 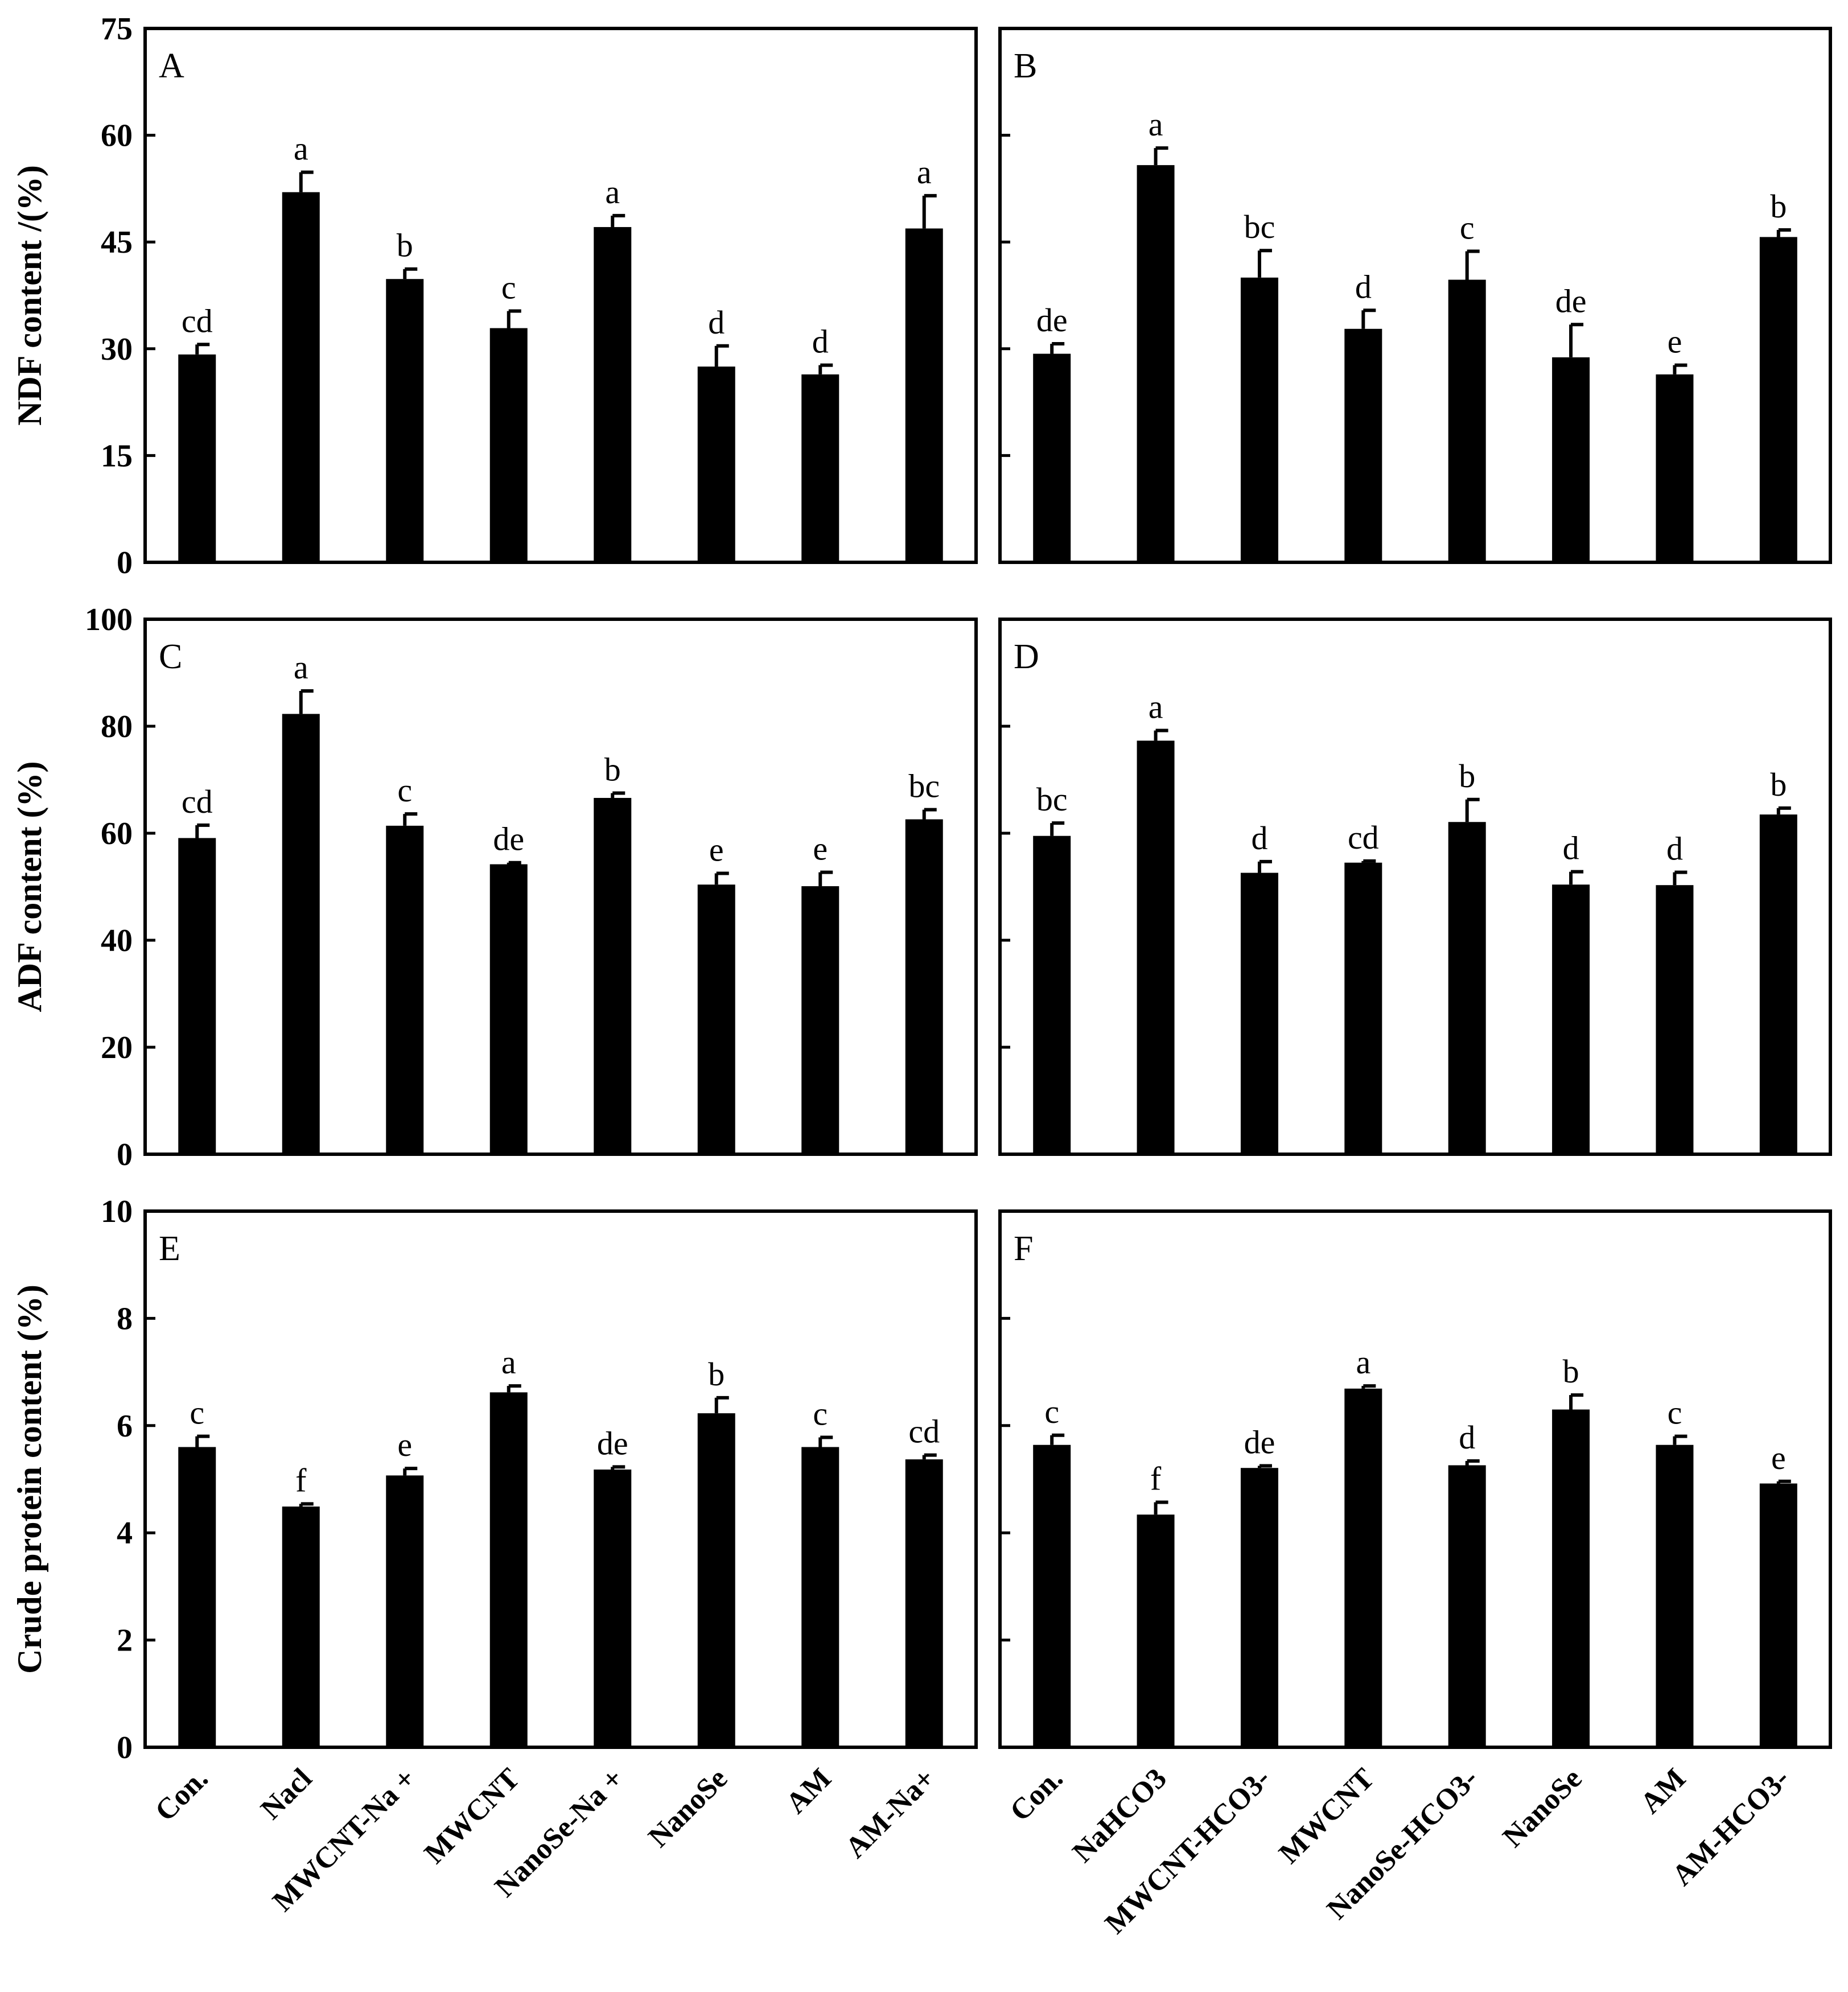 What do you see at coordinates (169, 1248) in the screenshot?
I see `panel-letter: E` at bounding box center [169, 1248].